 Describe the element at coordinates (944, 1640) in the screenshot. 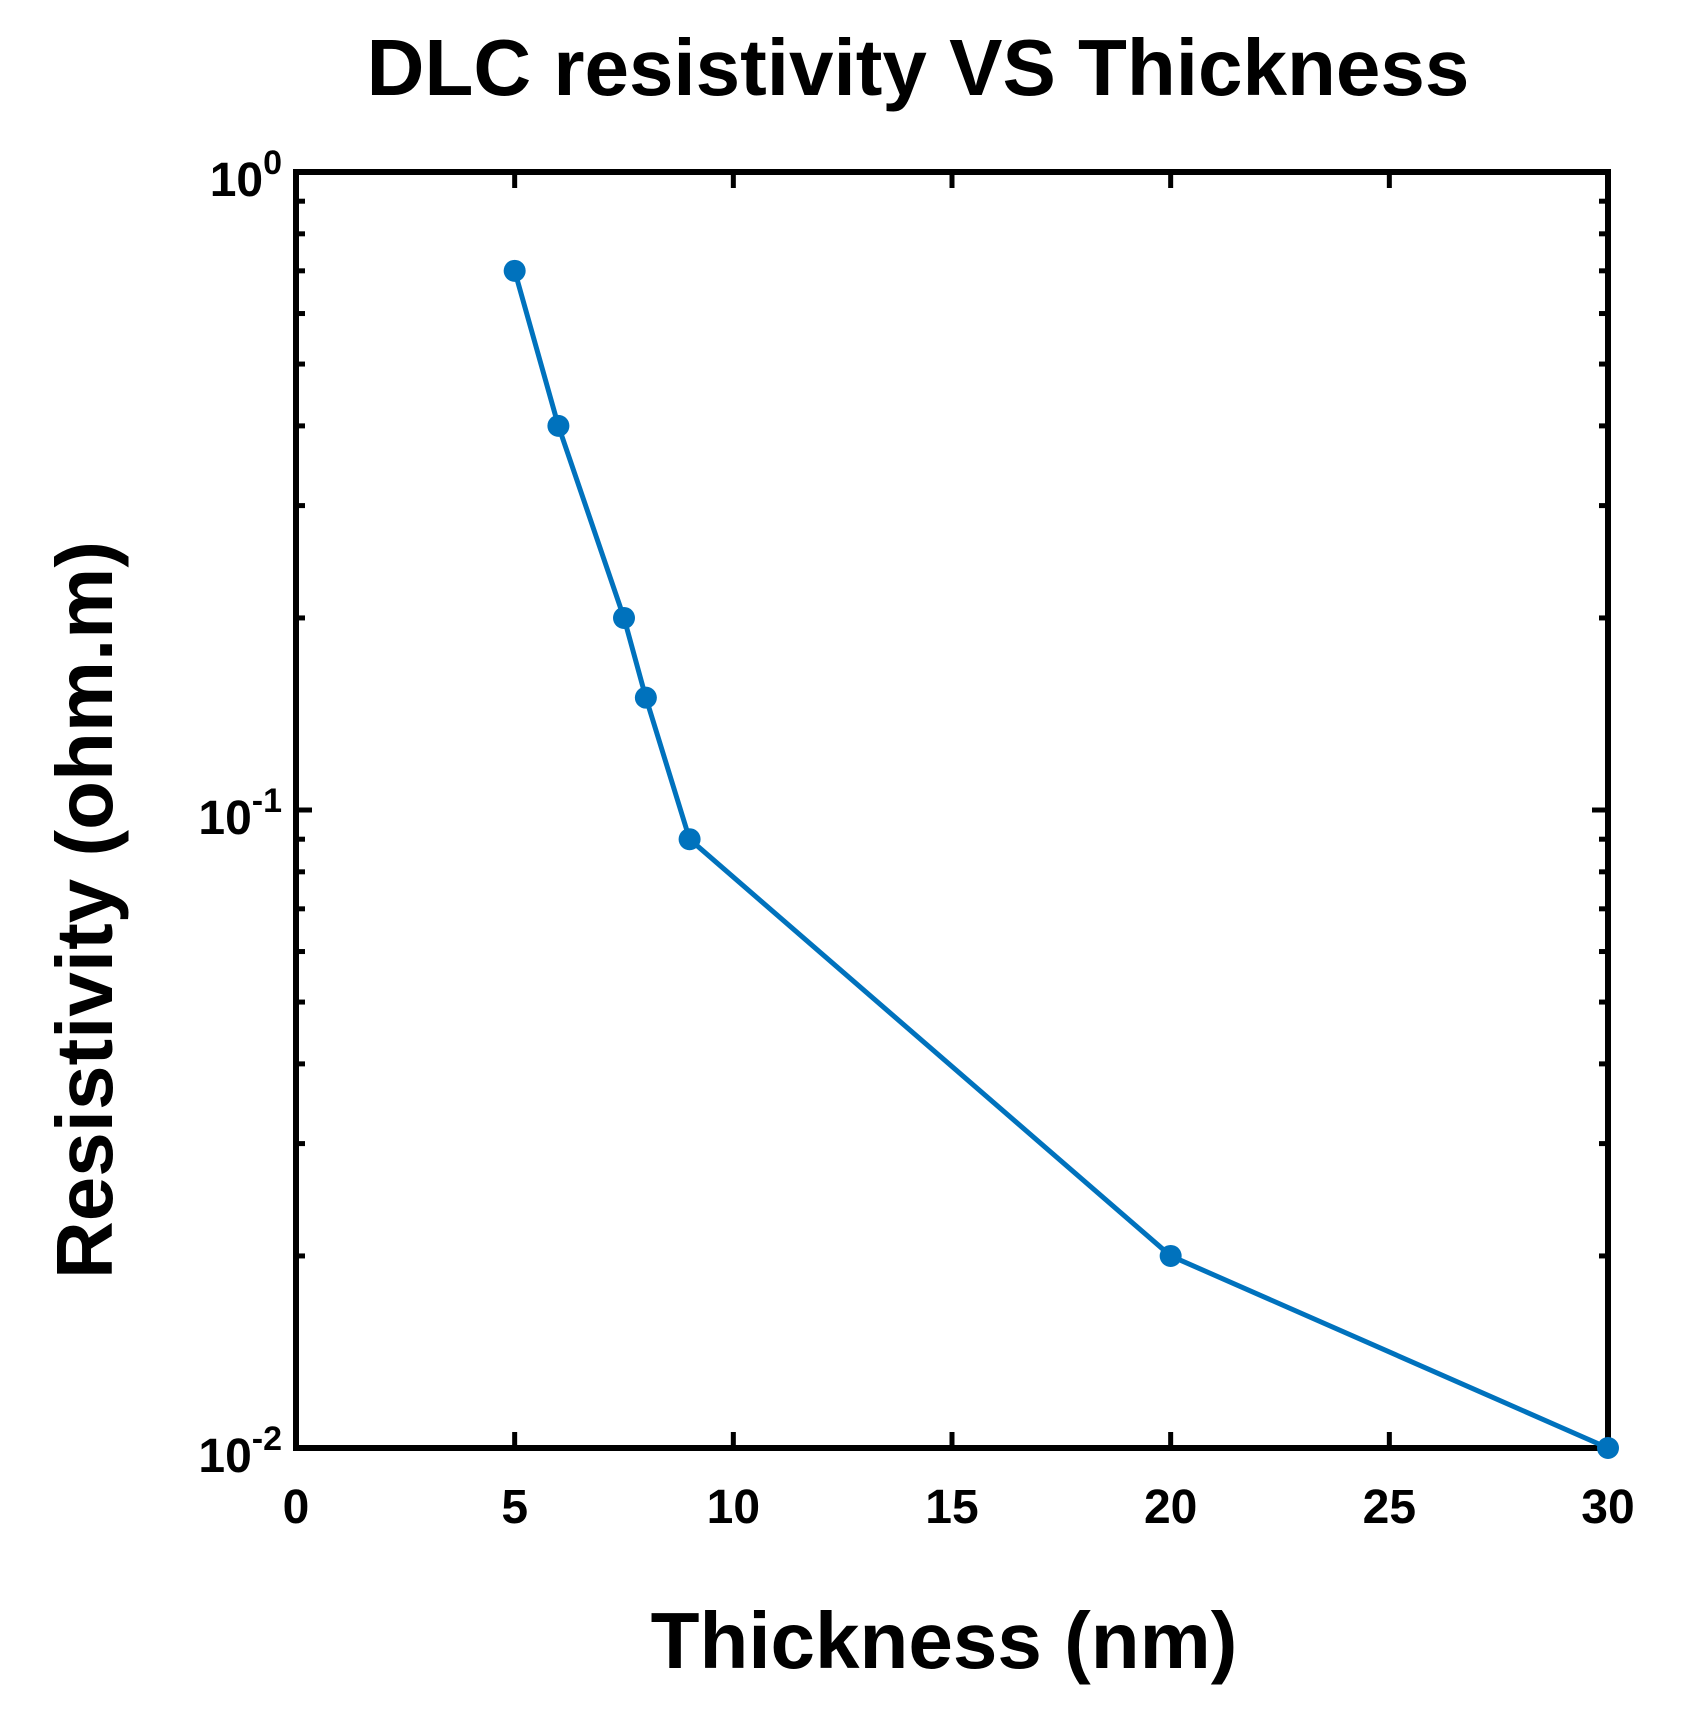

I see `x-axis-label: Thickness (nm)` at that location.